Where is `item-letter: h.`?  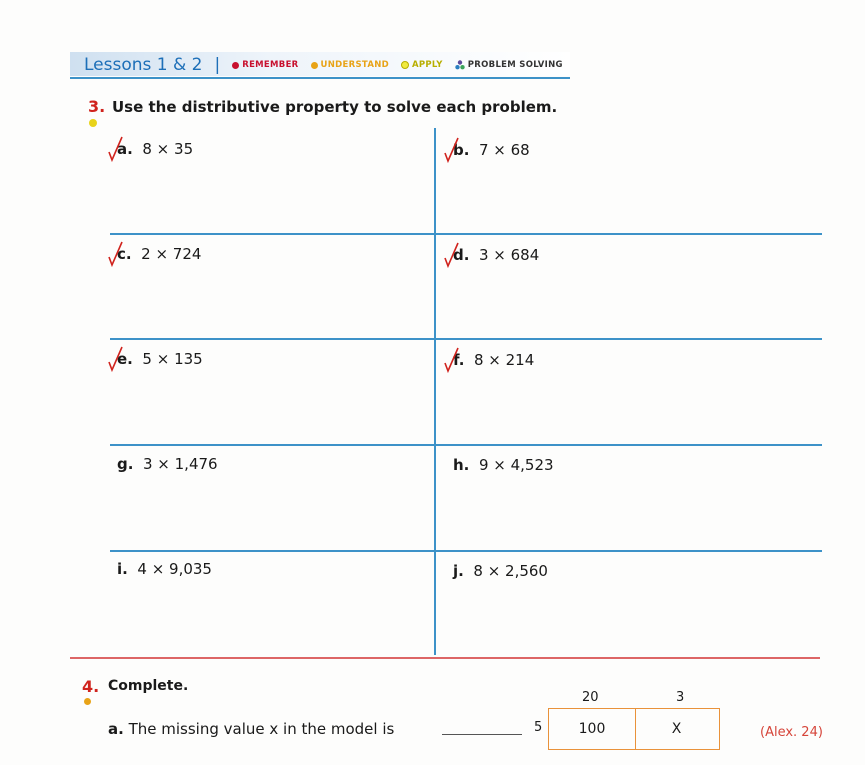 item-letter: h. is located at coordinates (461, 465).